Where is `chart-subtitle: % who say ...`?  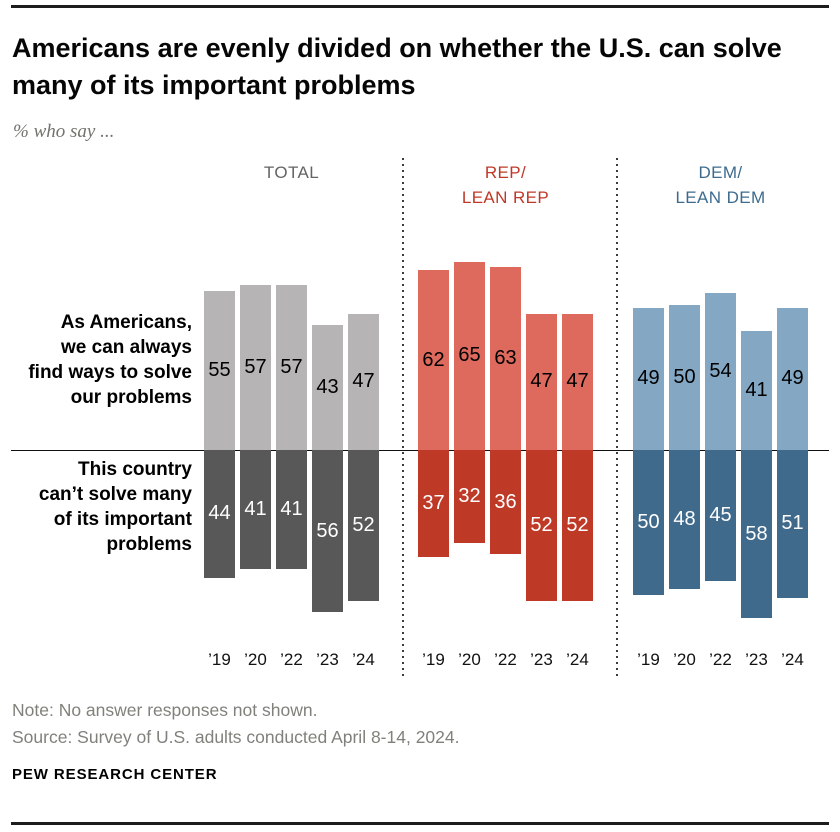
chart-subtitle: % who say ... is located at coordinates (64, 131).